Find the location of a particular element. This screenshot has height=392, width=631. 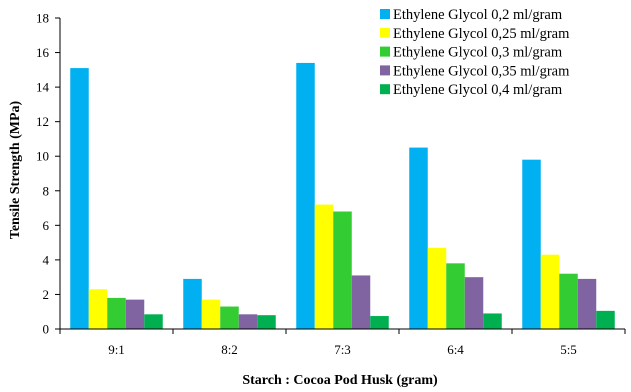

legend-label: Ethylene Glycol 0,35 ml/gram is located at coordinates (481, 71).